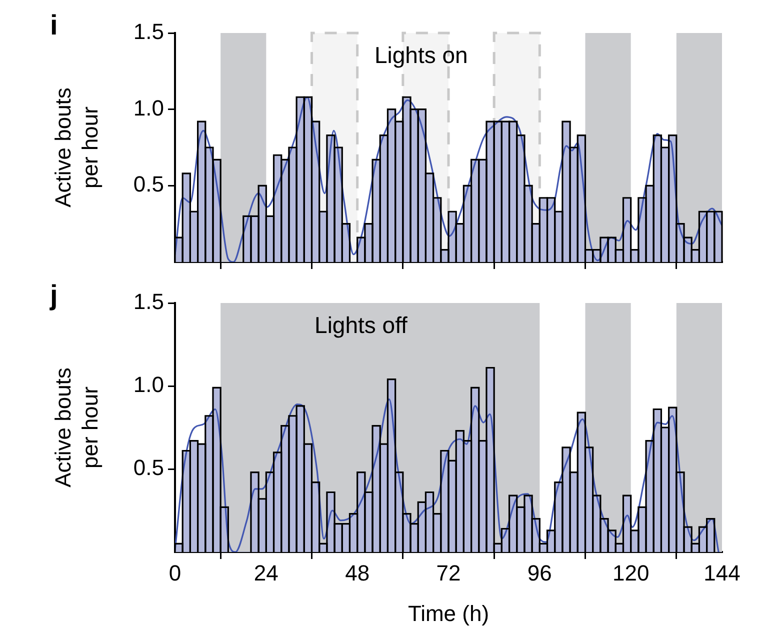 This screenshot has width=762, height=632. Describe the element at coordinates (266, 573) in the screenshot. I see `x-tick-label: 24` at that location.